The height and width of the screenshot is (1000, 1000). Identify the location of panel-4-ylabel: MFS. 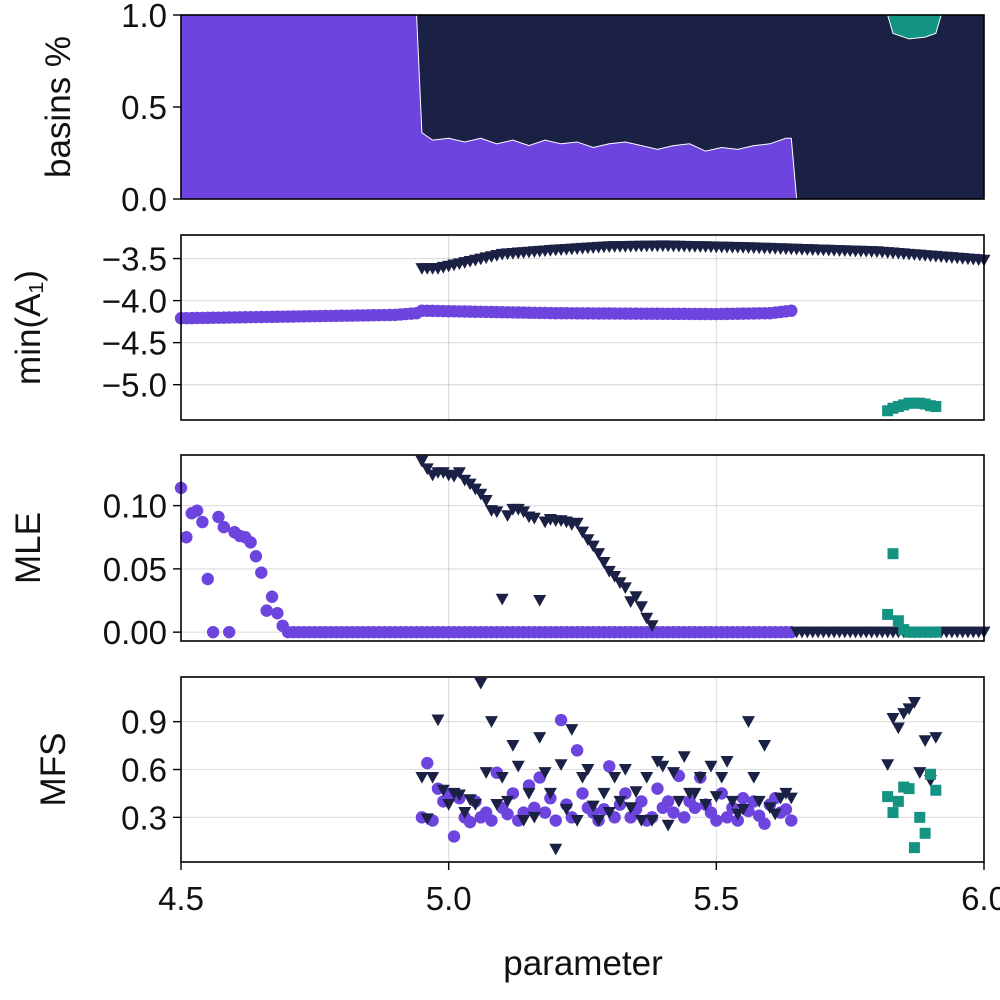
(53, 770).